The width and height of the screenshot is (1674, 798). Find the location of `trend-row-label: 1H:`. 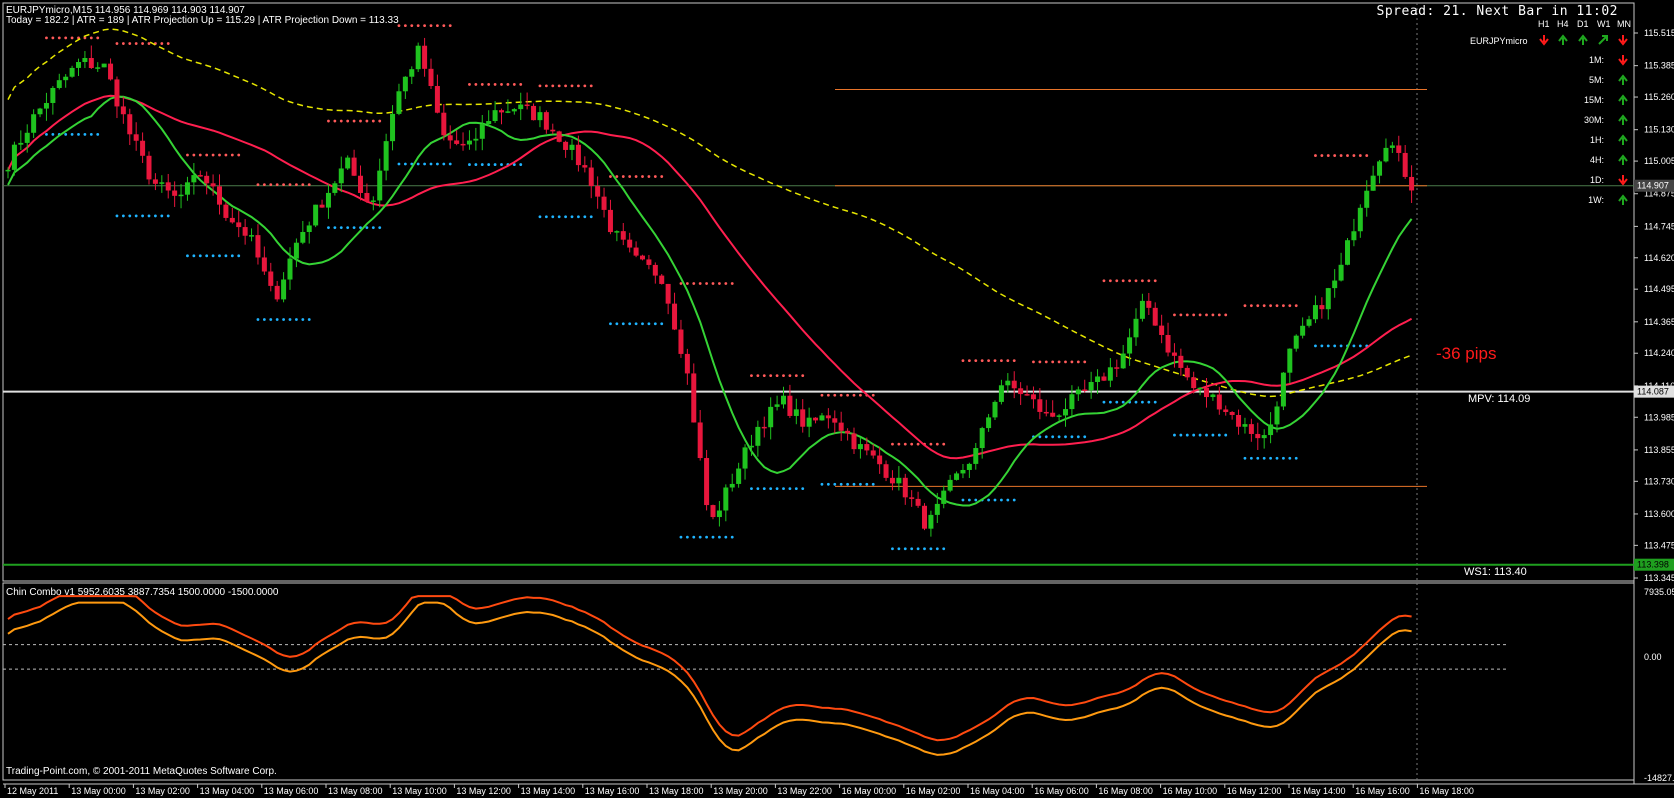

trend-row-label: 1H: is located at coordinates (1597, 140).